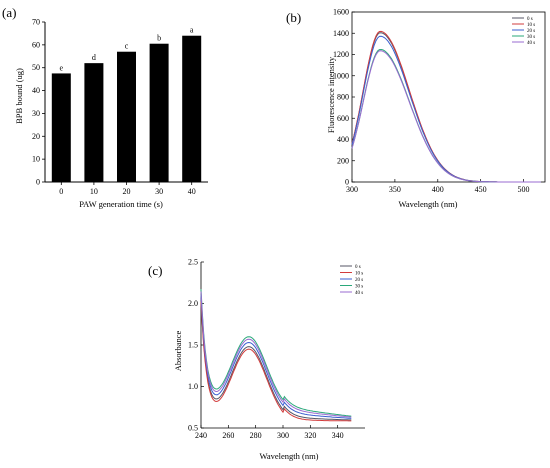 The width and height of the screenshot is (550, 468). What do you see at coordinates (201, 435) in the screenshot?
I see `panel-c-xtick-label: 240` at bounding box center [201, 435].